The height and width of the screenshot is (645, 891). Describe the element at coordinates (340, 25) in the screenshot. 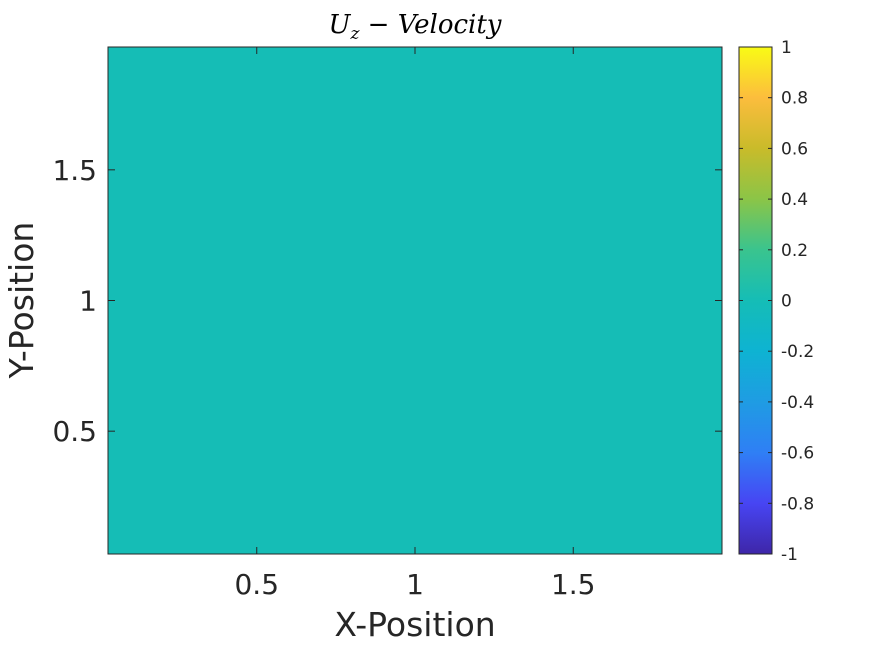

I see `chart-title-base: U` at that location.